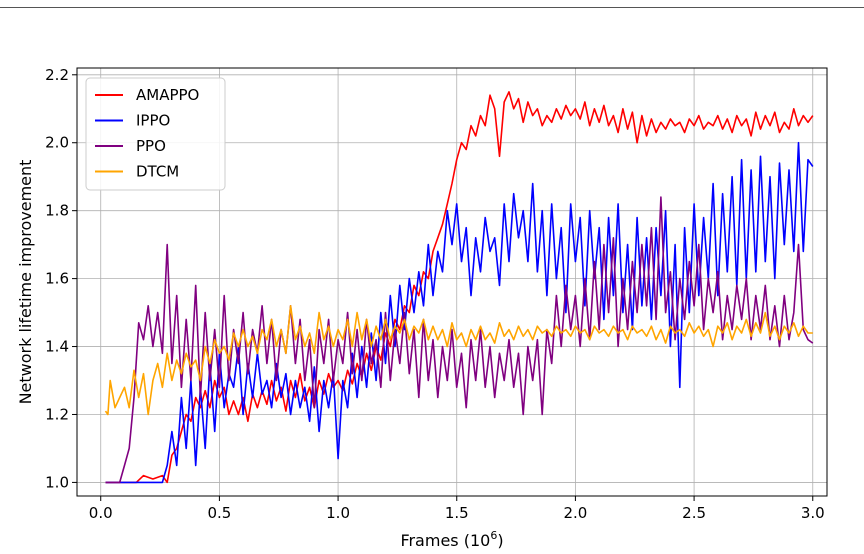 The height and width of the screenshot is (554, 864). I want to click on x-axis-label-main: Frames (10, so click(445, 540).